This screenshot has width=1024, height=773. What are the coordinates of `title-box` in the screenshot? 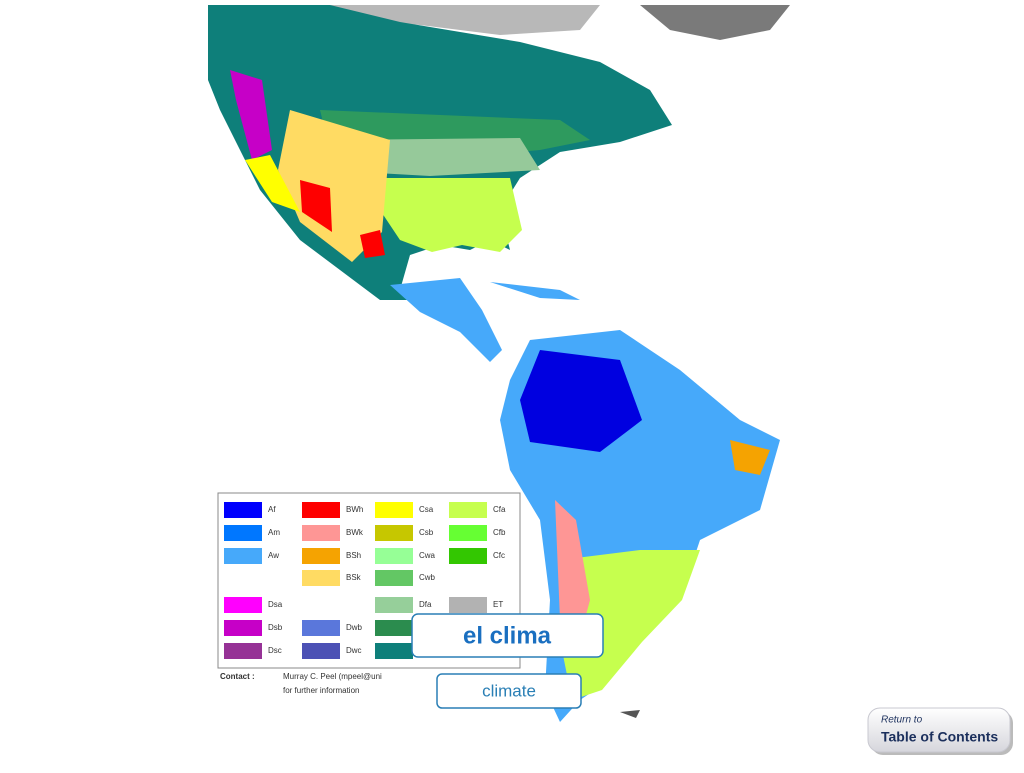 It's located at (507, 635).